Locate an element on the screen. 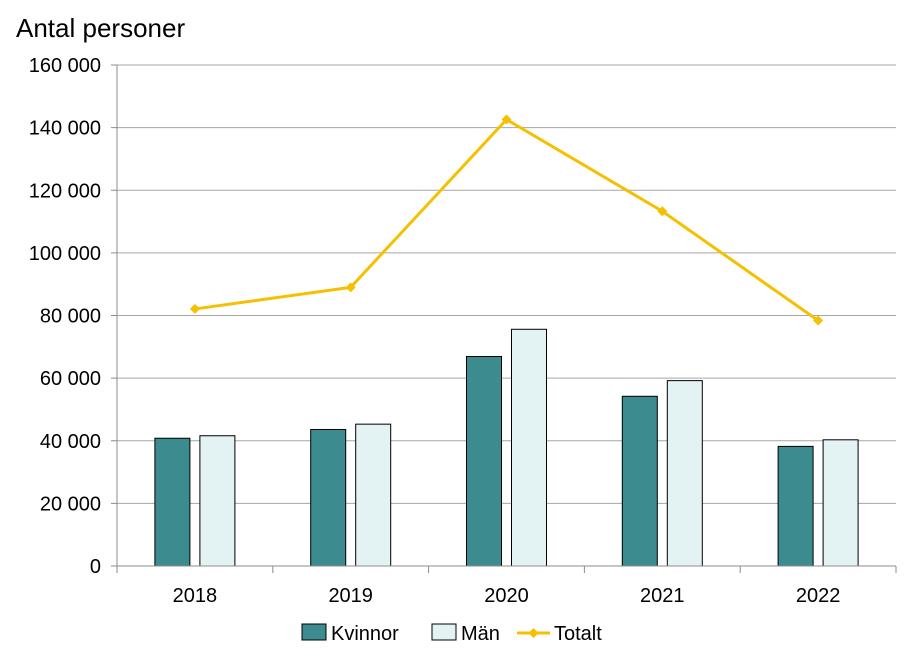 The height and width of the screenshot is (658, 911). x-tick-label: 2020 is located at coordinates (506, 596).